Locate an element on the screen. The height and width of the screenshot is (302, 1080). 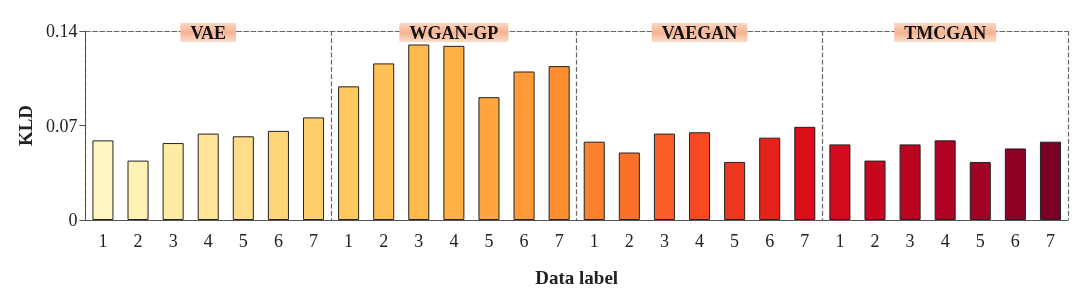
x-axis-title: Data label is located at coordinates (577, 277).